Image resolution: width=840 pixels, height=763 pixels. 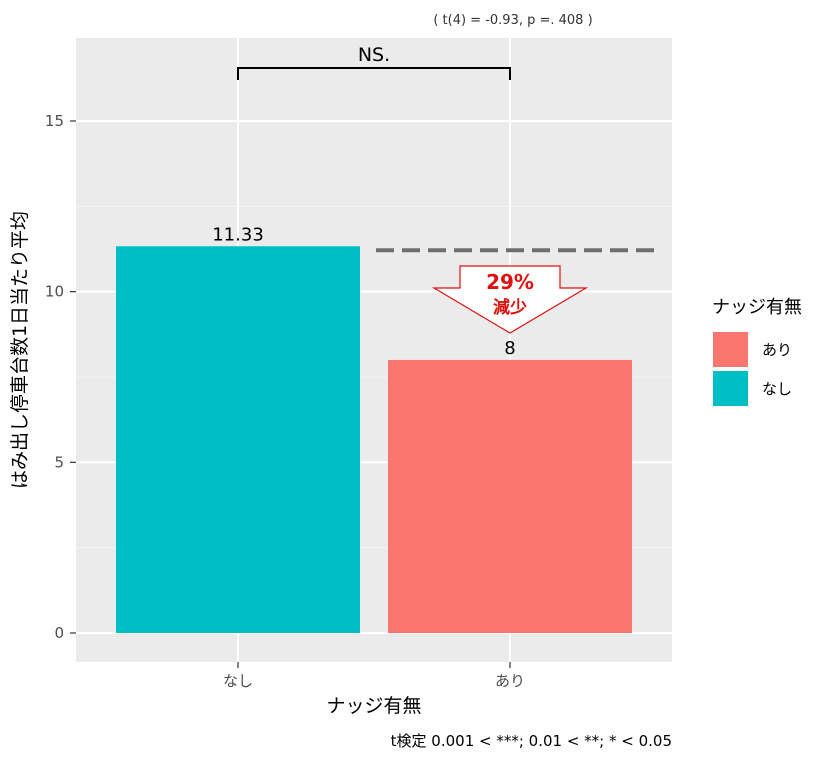 I want to click on bar-value-labels: 11.33 8, so click(x=363, y=291).